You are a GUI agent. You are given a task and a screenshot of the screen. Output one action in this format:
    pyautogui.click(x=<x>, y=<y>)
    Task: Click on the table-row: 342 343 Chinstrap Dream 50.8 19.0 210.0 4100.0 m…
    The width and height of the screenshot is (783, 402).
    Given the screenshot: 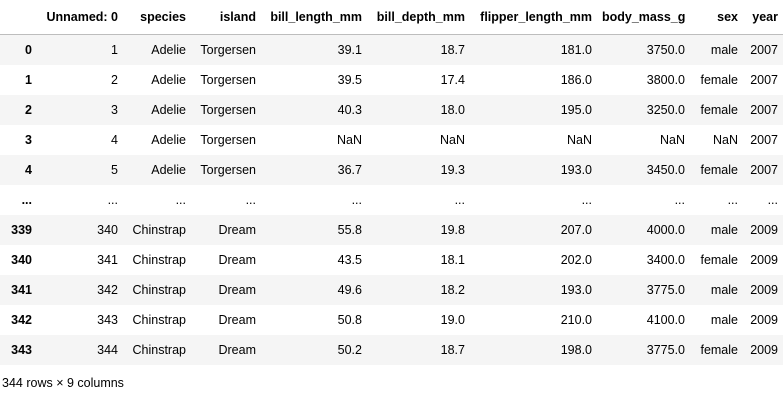 What is the action you would take?
    pyautogui.click(x=391, y=320)
    